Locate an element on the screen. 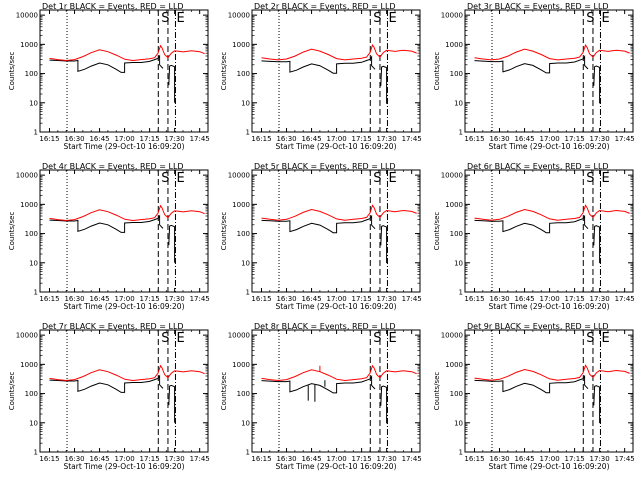 This screenshot has width=640, height=485. panel-title: Det 8r BLACK = Events, RED = LLD is located at coordinates (325, 326).